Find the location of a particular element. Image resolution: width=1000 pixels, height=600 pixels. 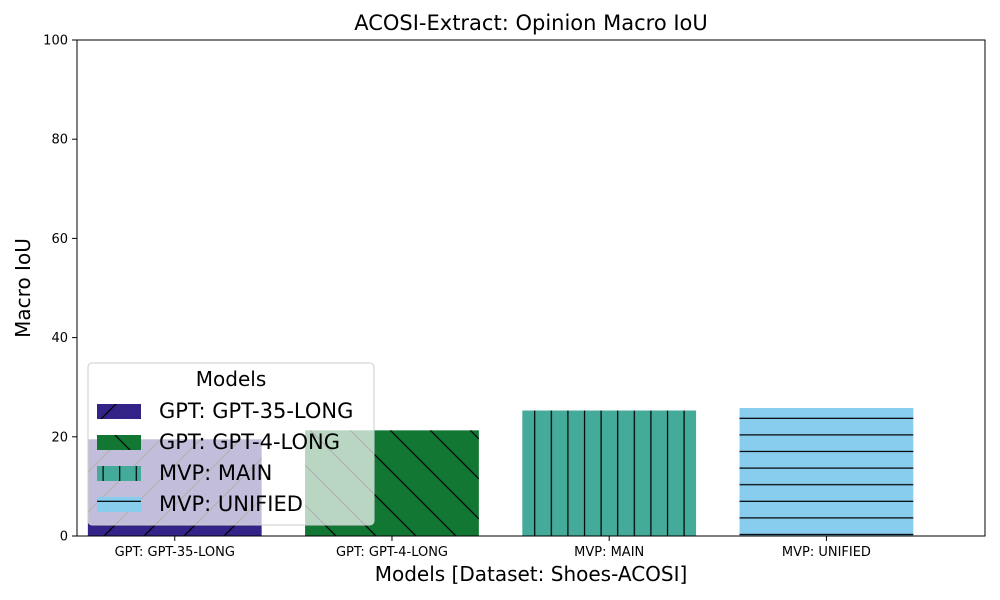

legend-box is located at coordinates (231, 444).